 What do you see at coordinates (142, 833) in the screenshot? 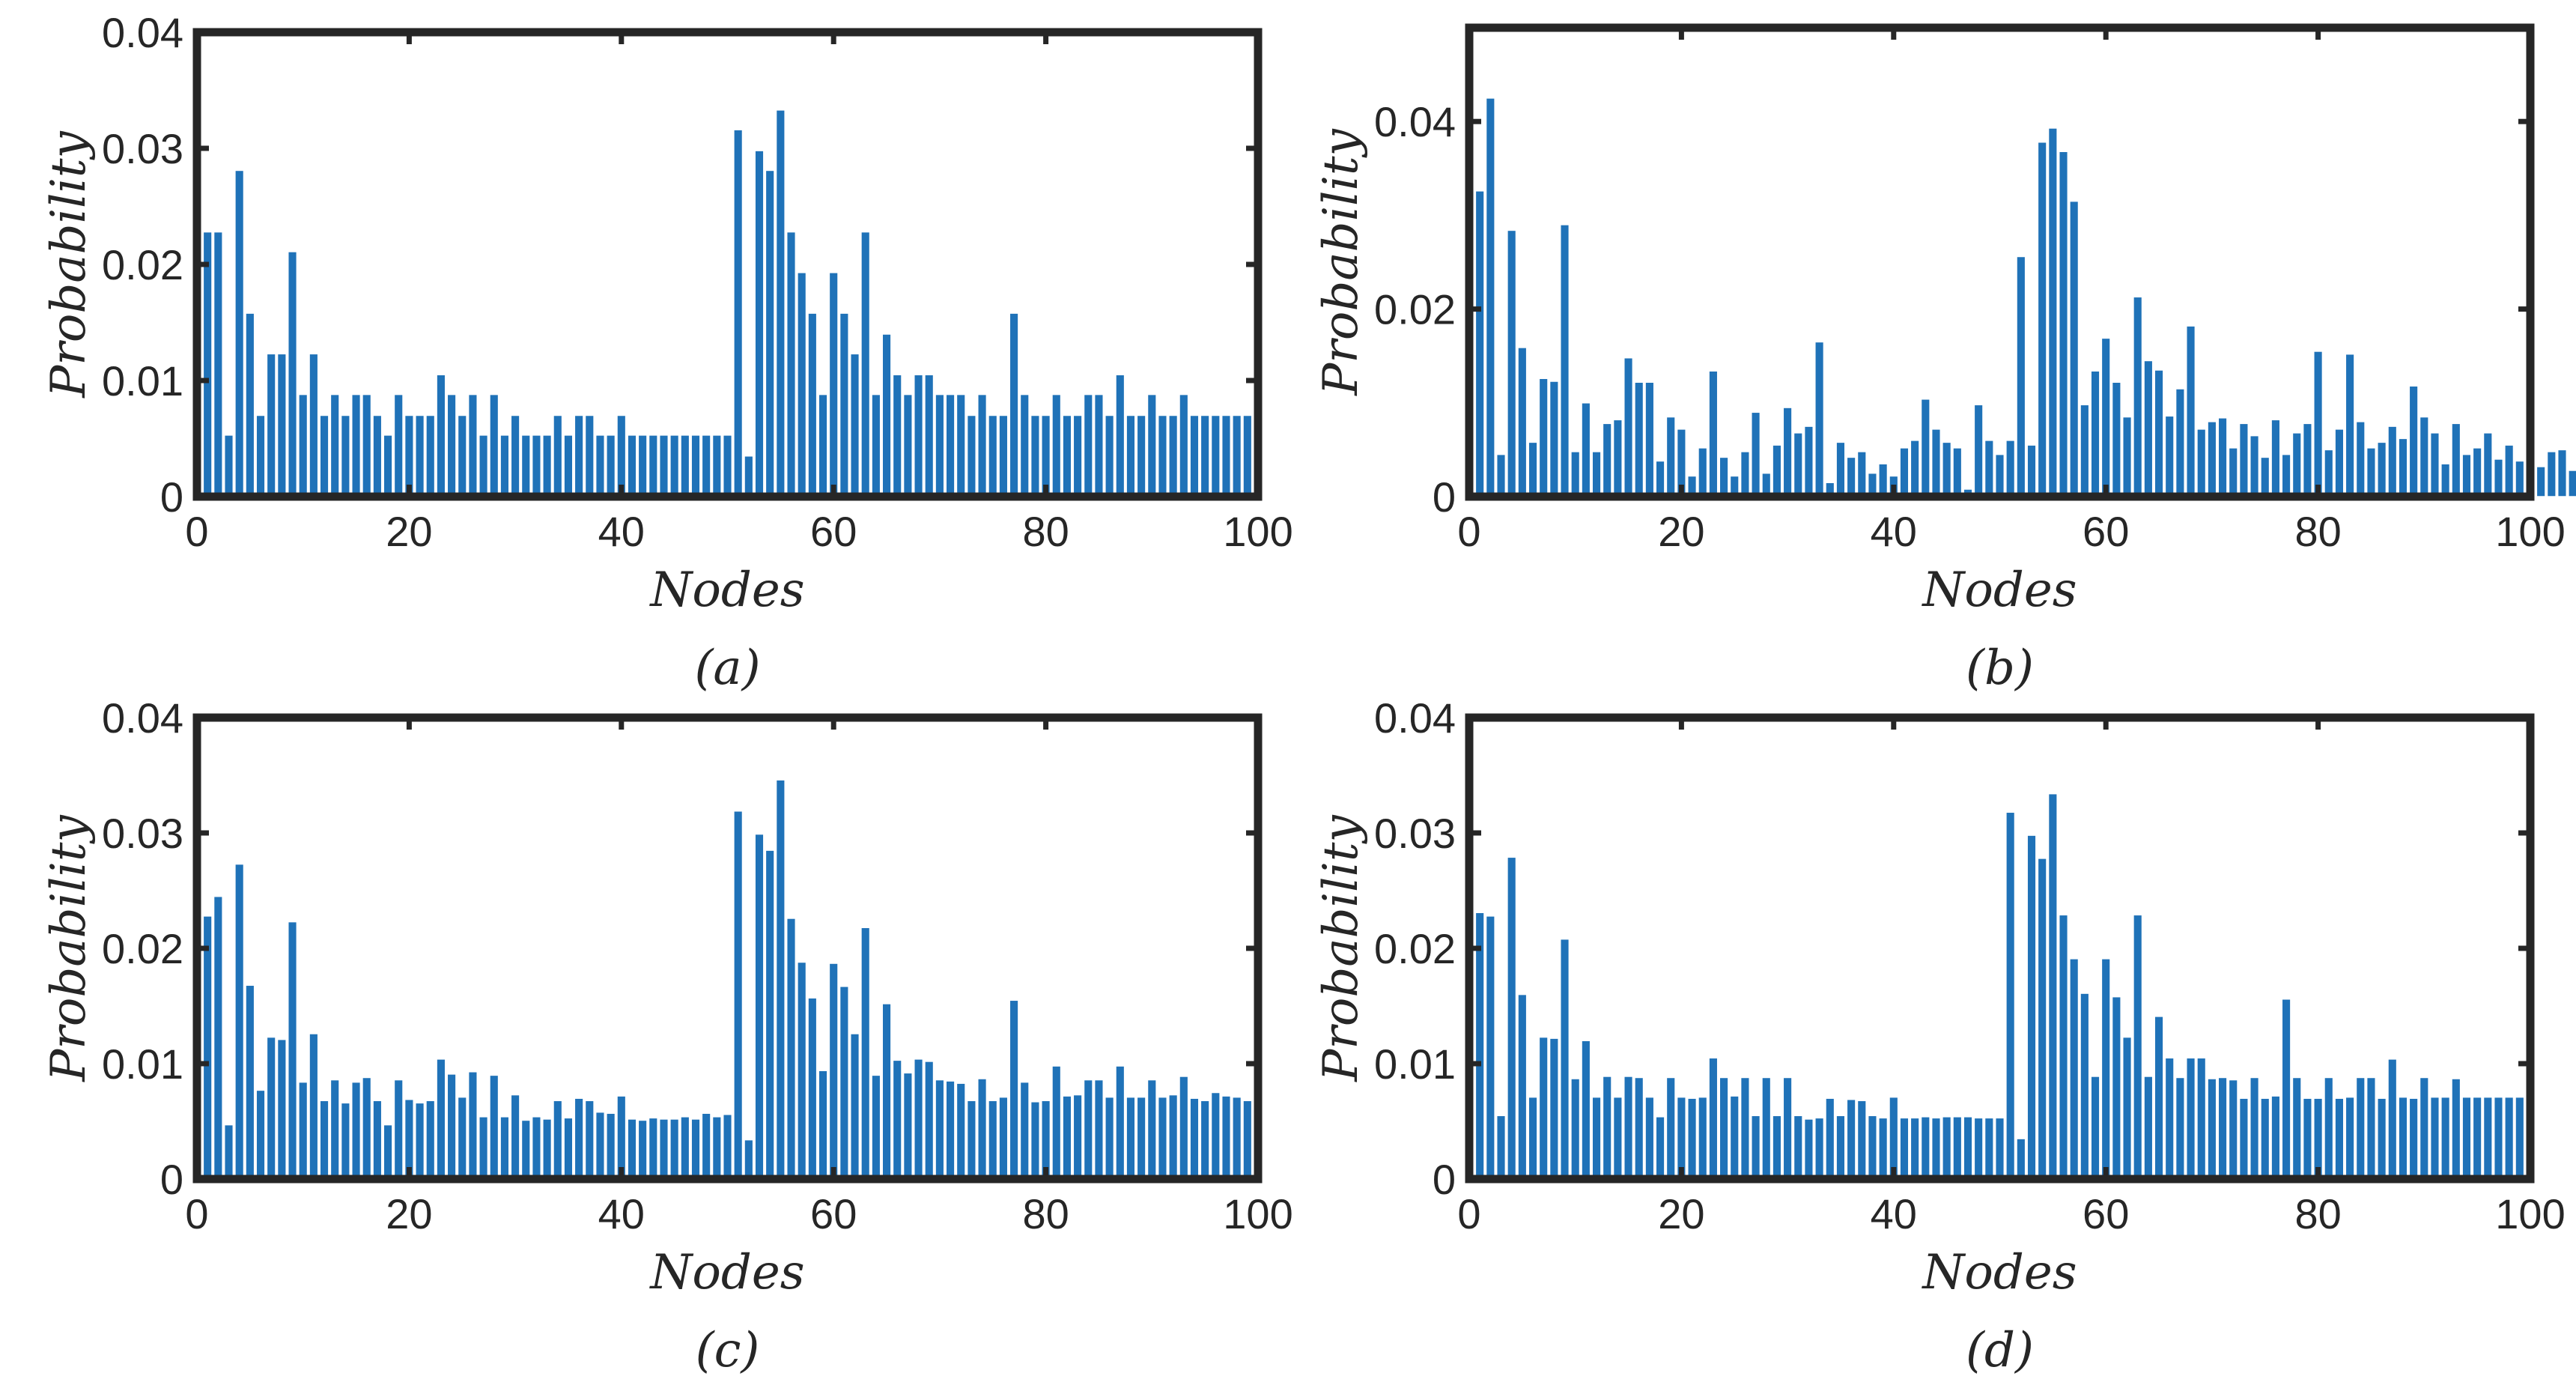
I see `y-tick-label-c-3: 0.03` at bounding box center [142, 833].